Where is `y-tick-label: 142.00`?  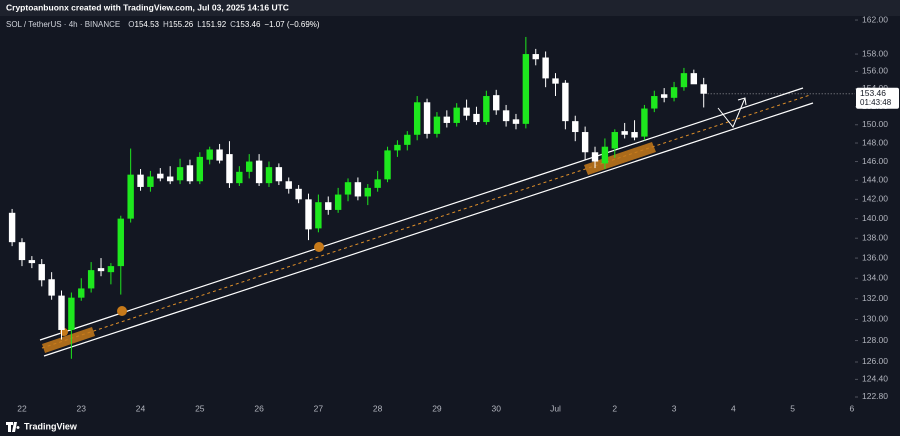
y-tick-label: 142.00 is located at coordinates (875, 199).